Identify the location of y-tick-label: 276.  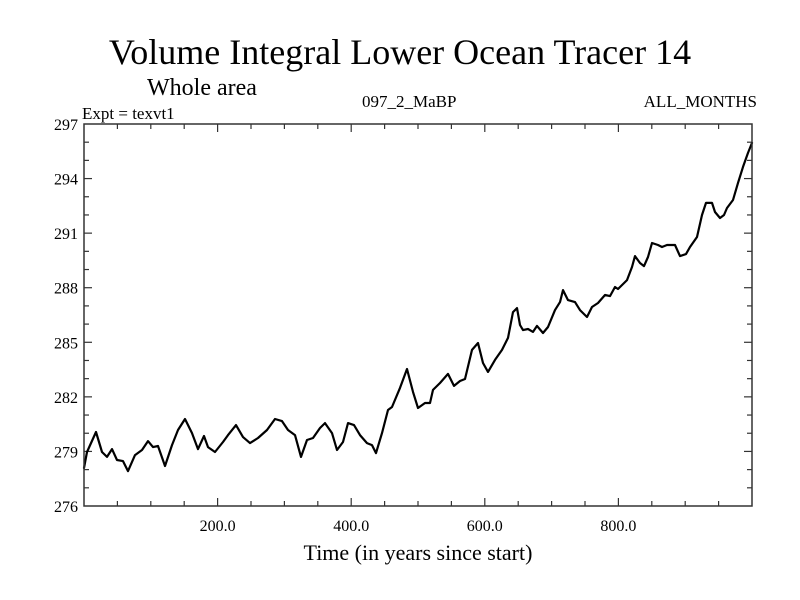
(66, 507).